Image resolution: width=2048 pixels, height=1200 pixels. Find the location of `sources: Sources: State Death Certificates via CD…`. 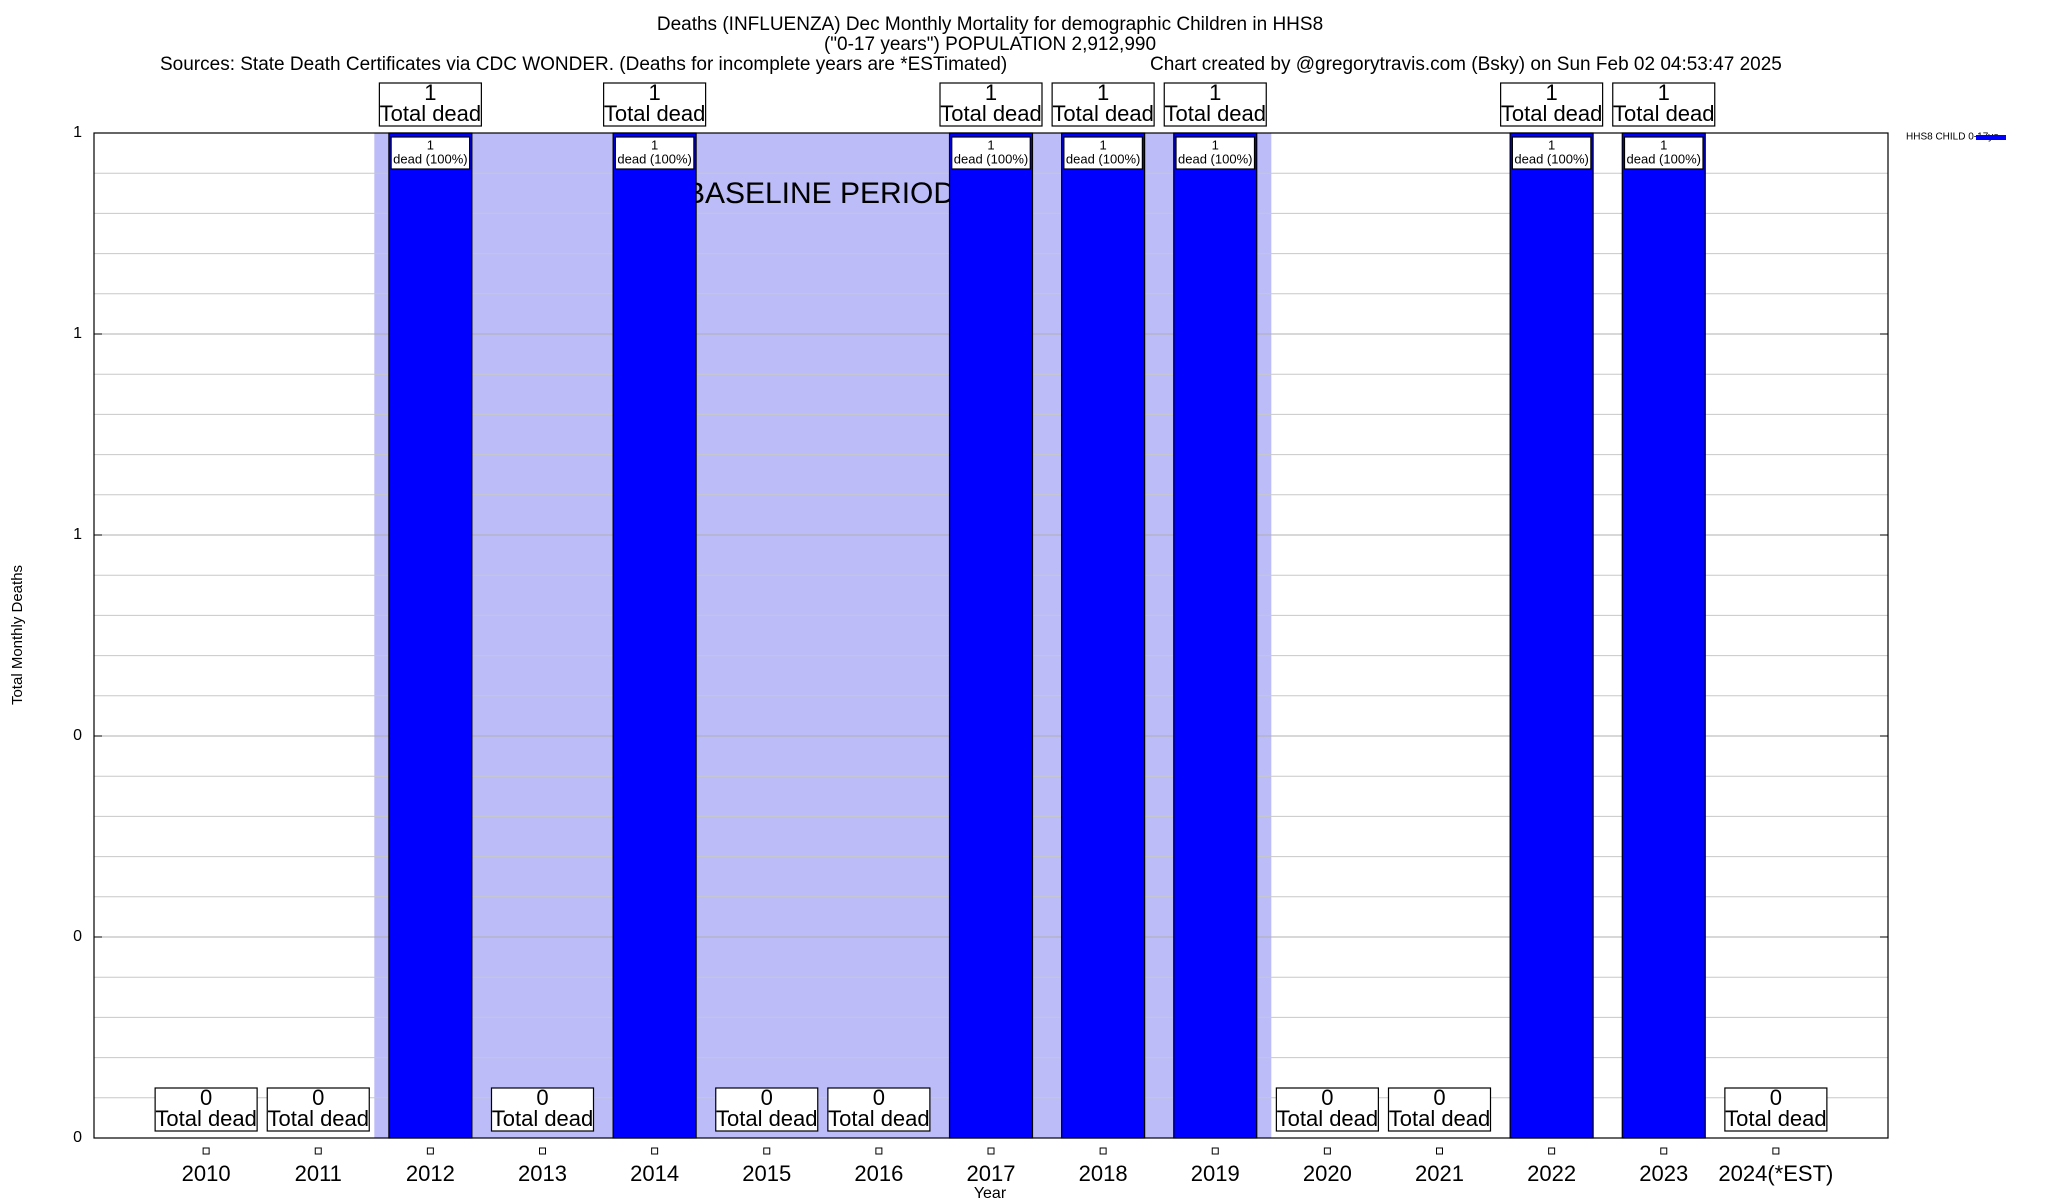

sources: Sources: State Death Certificates via CD… is located at coordinates (583, 64).